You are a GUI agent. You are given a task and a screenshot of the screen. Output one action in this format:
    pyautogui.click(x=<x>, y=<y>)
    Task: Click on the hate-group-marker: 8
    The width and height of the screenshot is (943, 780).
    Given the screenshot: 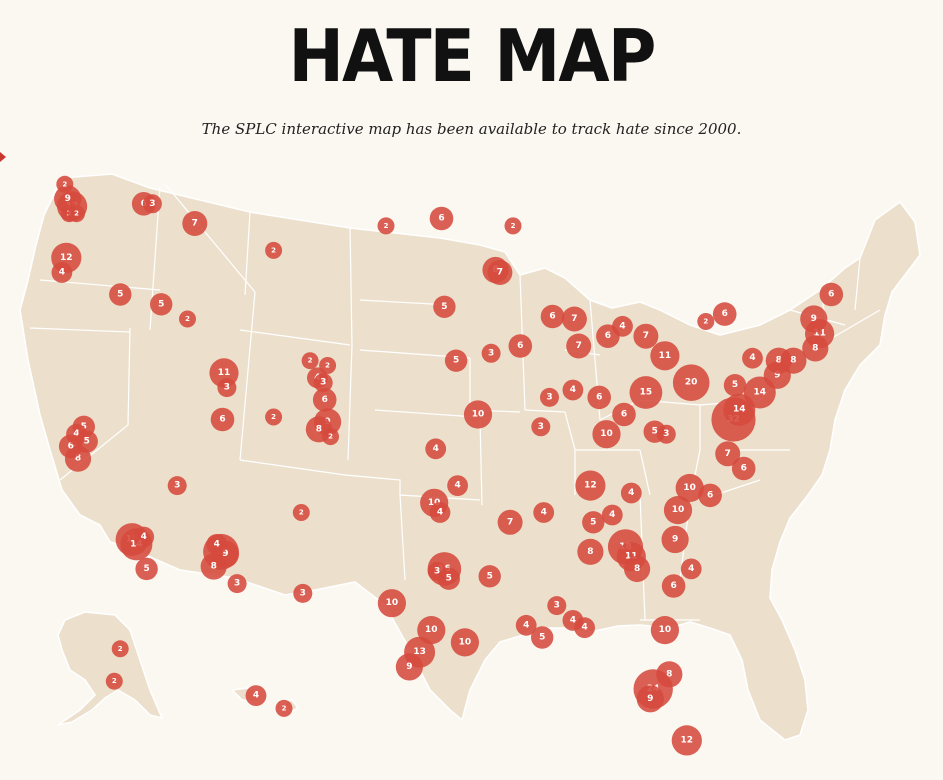 What is the action you would take?
    pyautogui.click(x=815, y=348)
    